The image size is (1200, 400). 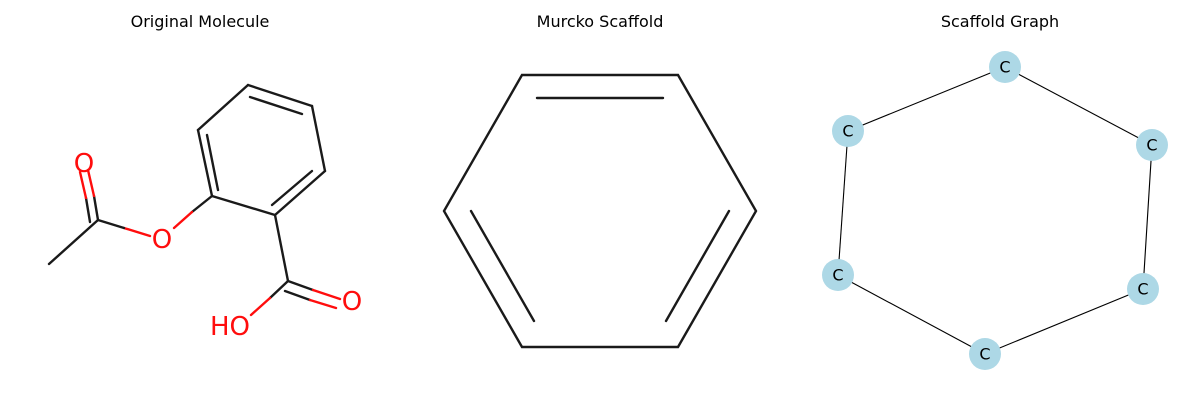 What do you see at coordinates (352, 302) in the screenshot?
I see `acid-carbonyl-oxygen-label: O` at bounding box center [352, 302].